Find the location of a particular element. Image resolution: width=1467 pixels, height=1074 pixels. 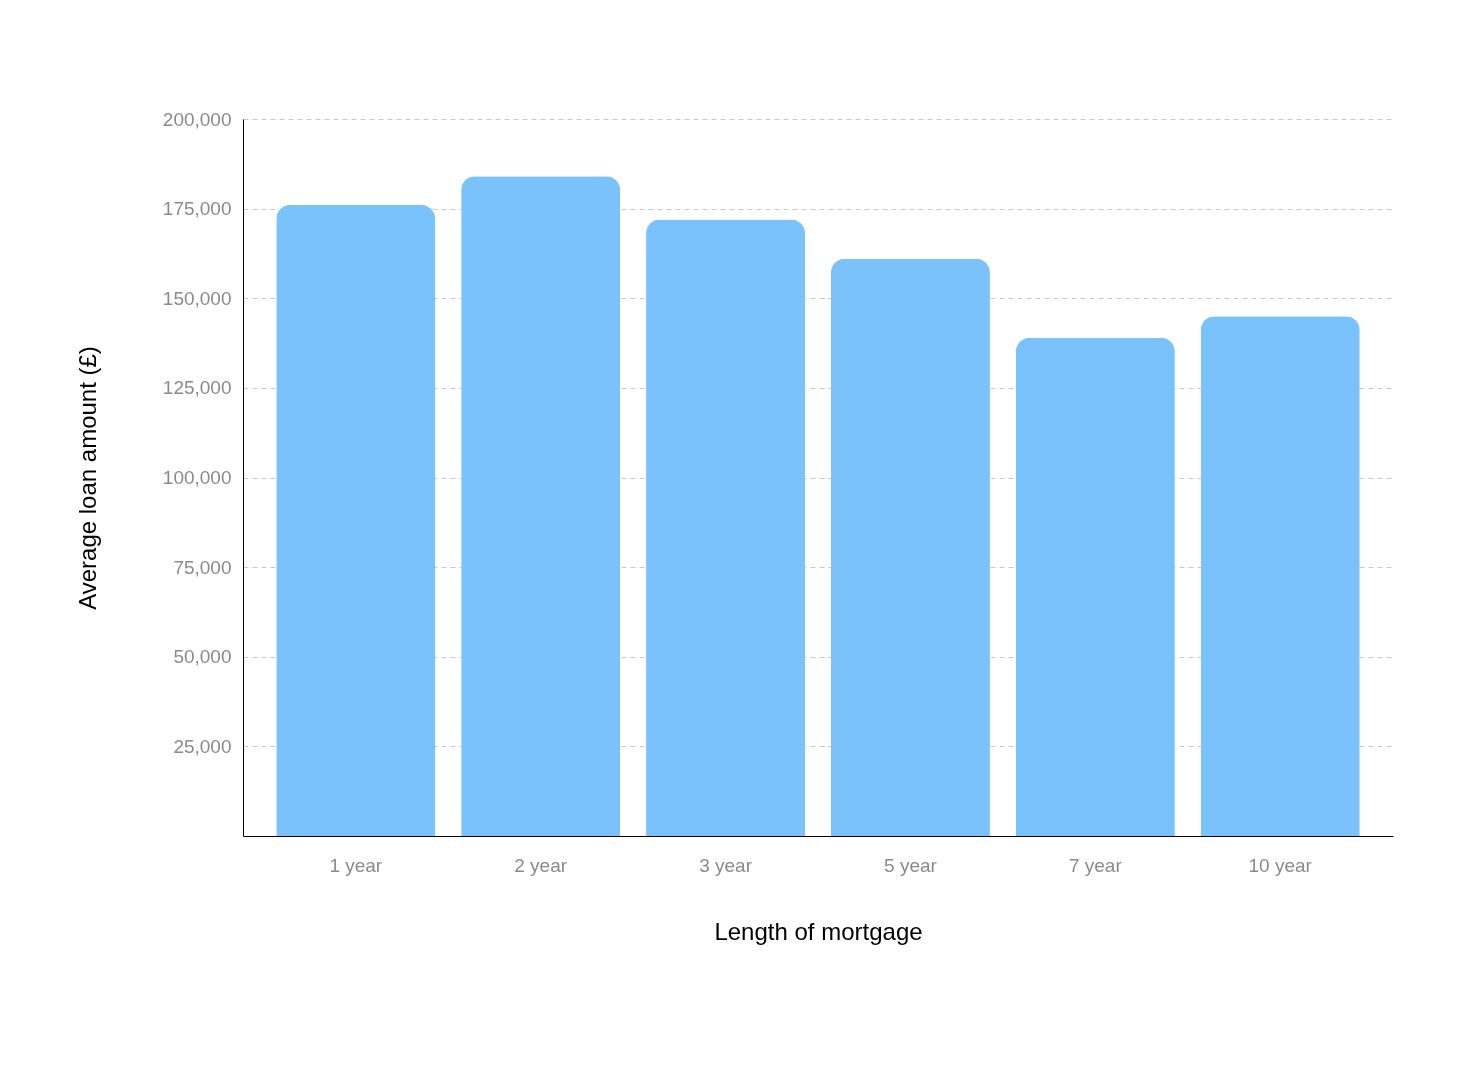

y-tick-label: 125,000 is located at coordinates (197, 388).